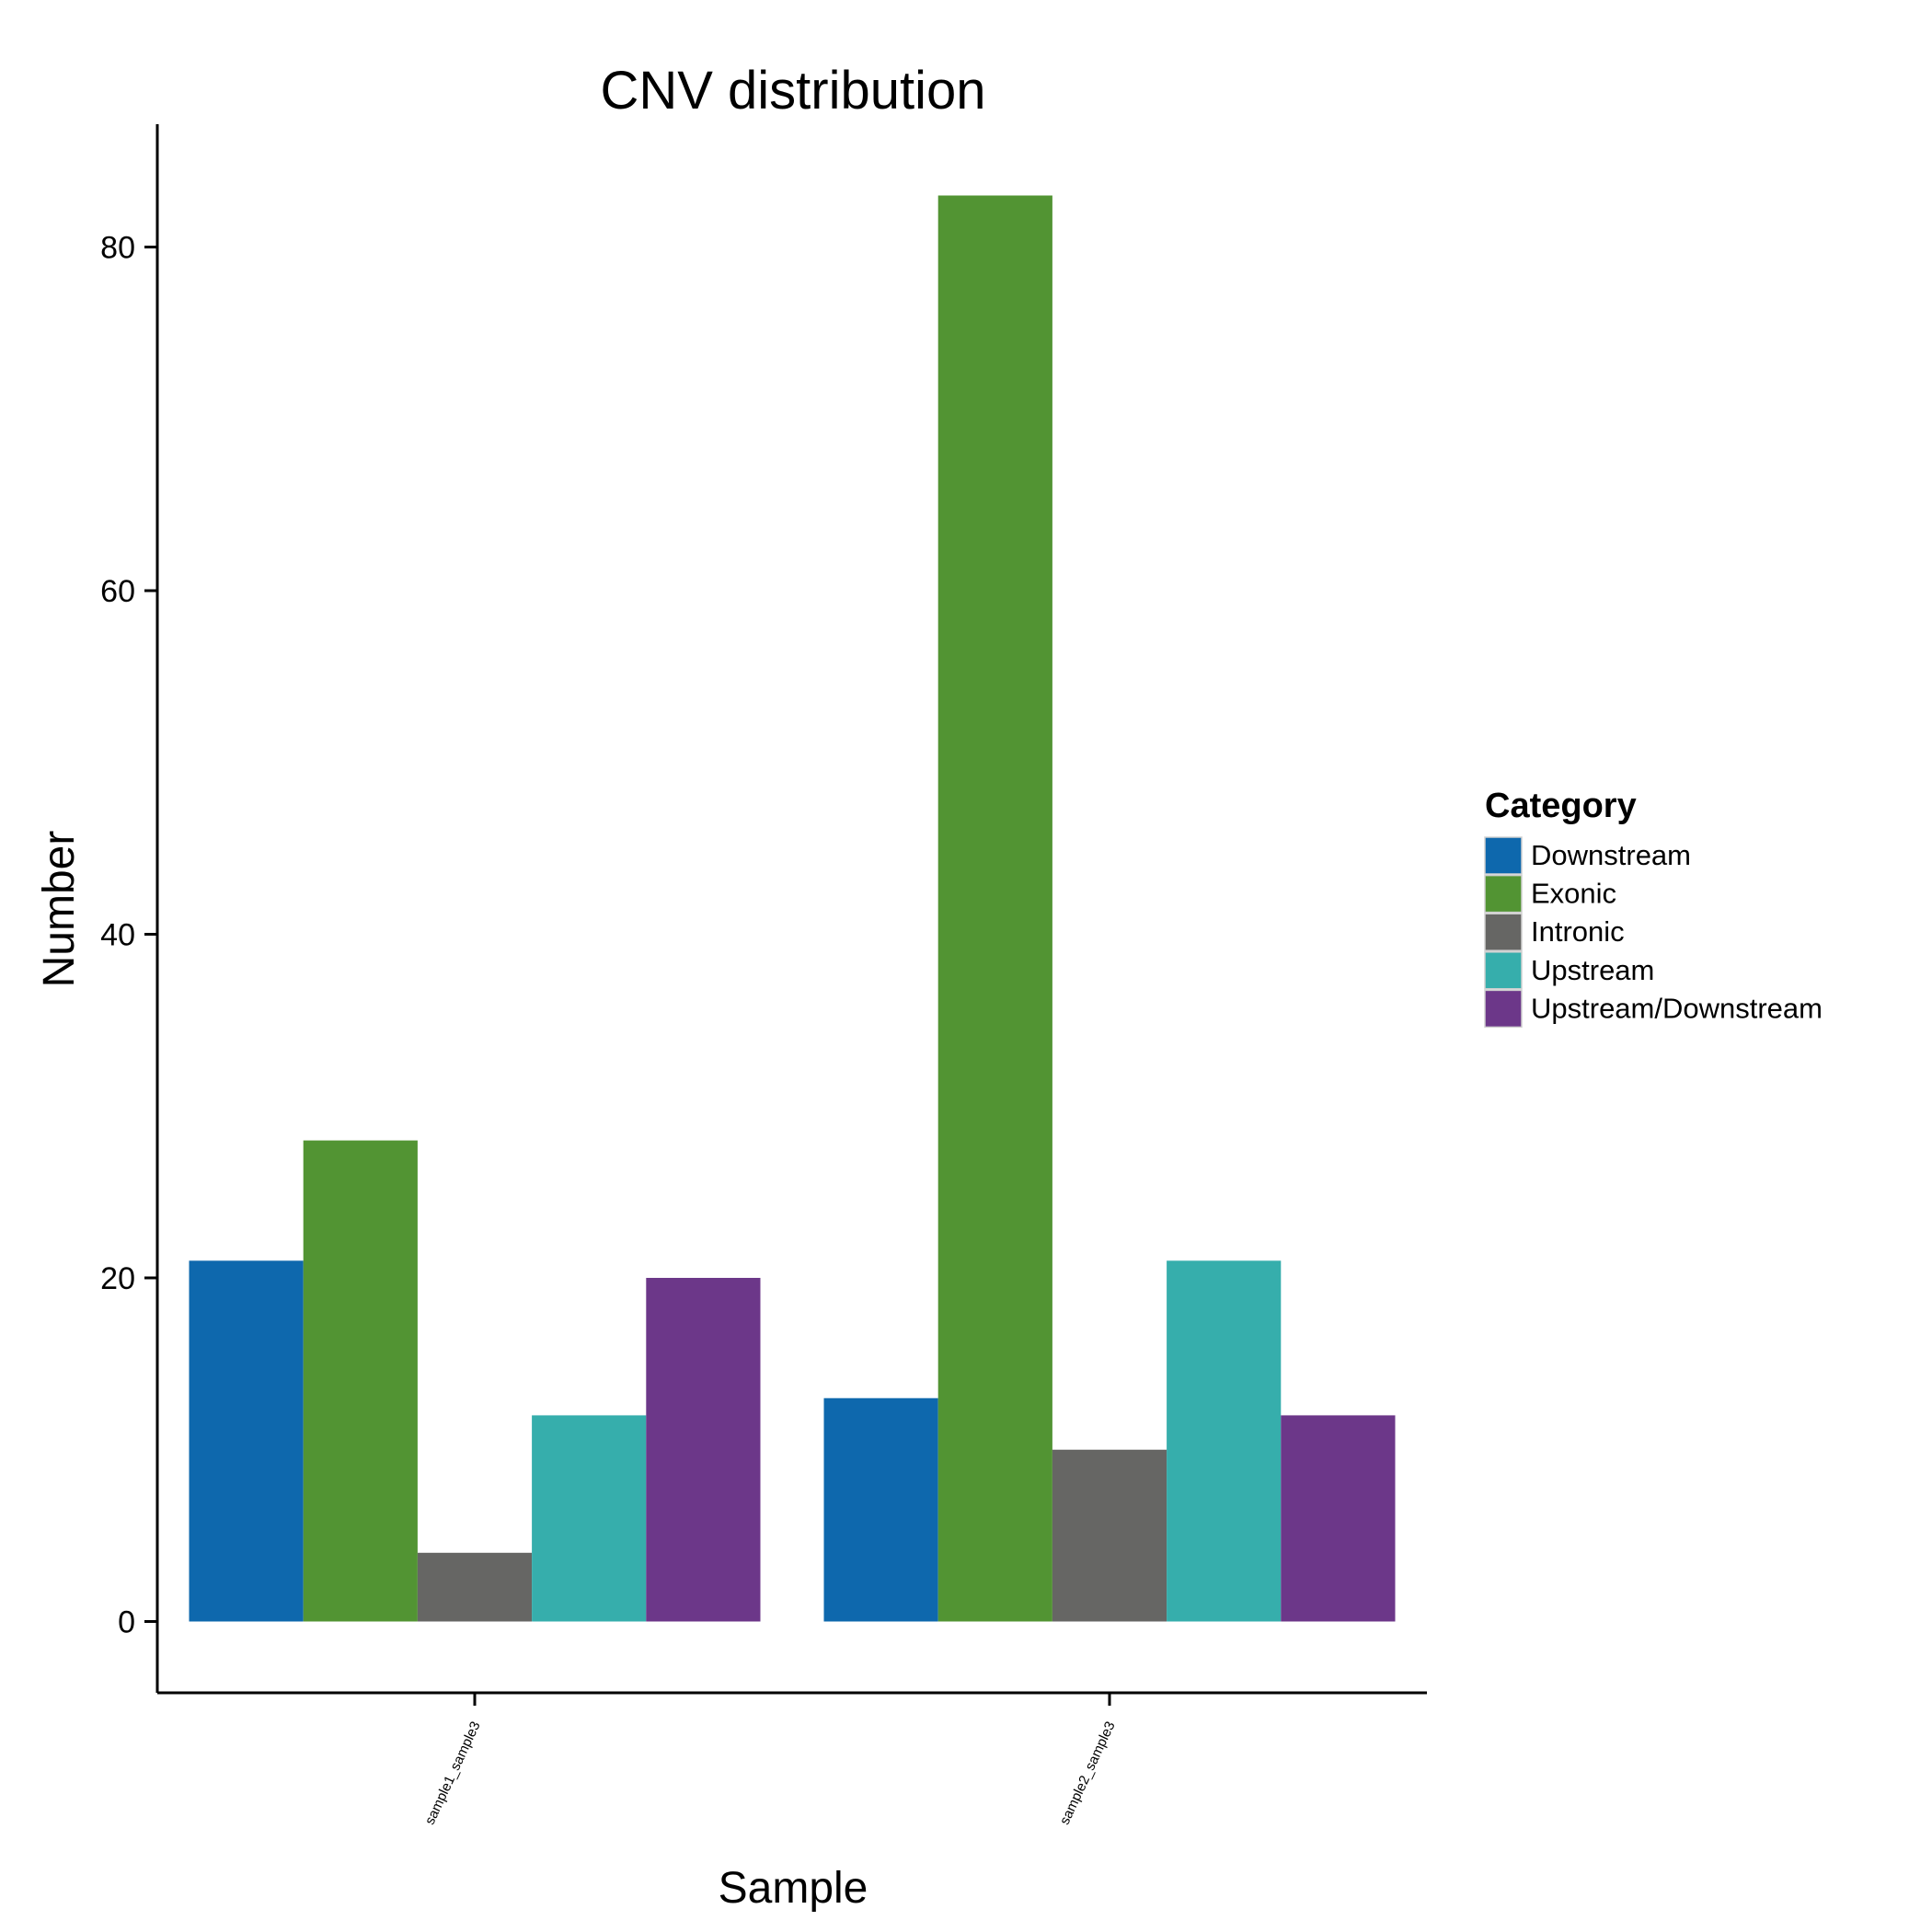  What do you see at coordinates (117, 248) in the screenshot?
I see `y-tick-label: 80` at bounding box center [117, 248].